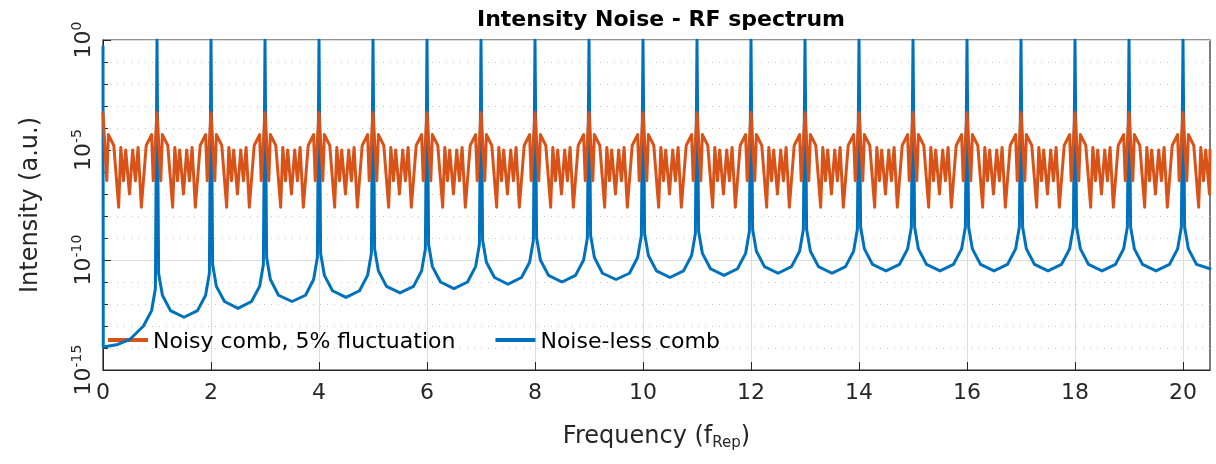 This screenshot has height=464, width=1216. What do you see at coordinates (859, 391) in the screenshot?
I see `x-tick-label: 14` at bounding box center [859, 391].